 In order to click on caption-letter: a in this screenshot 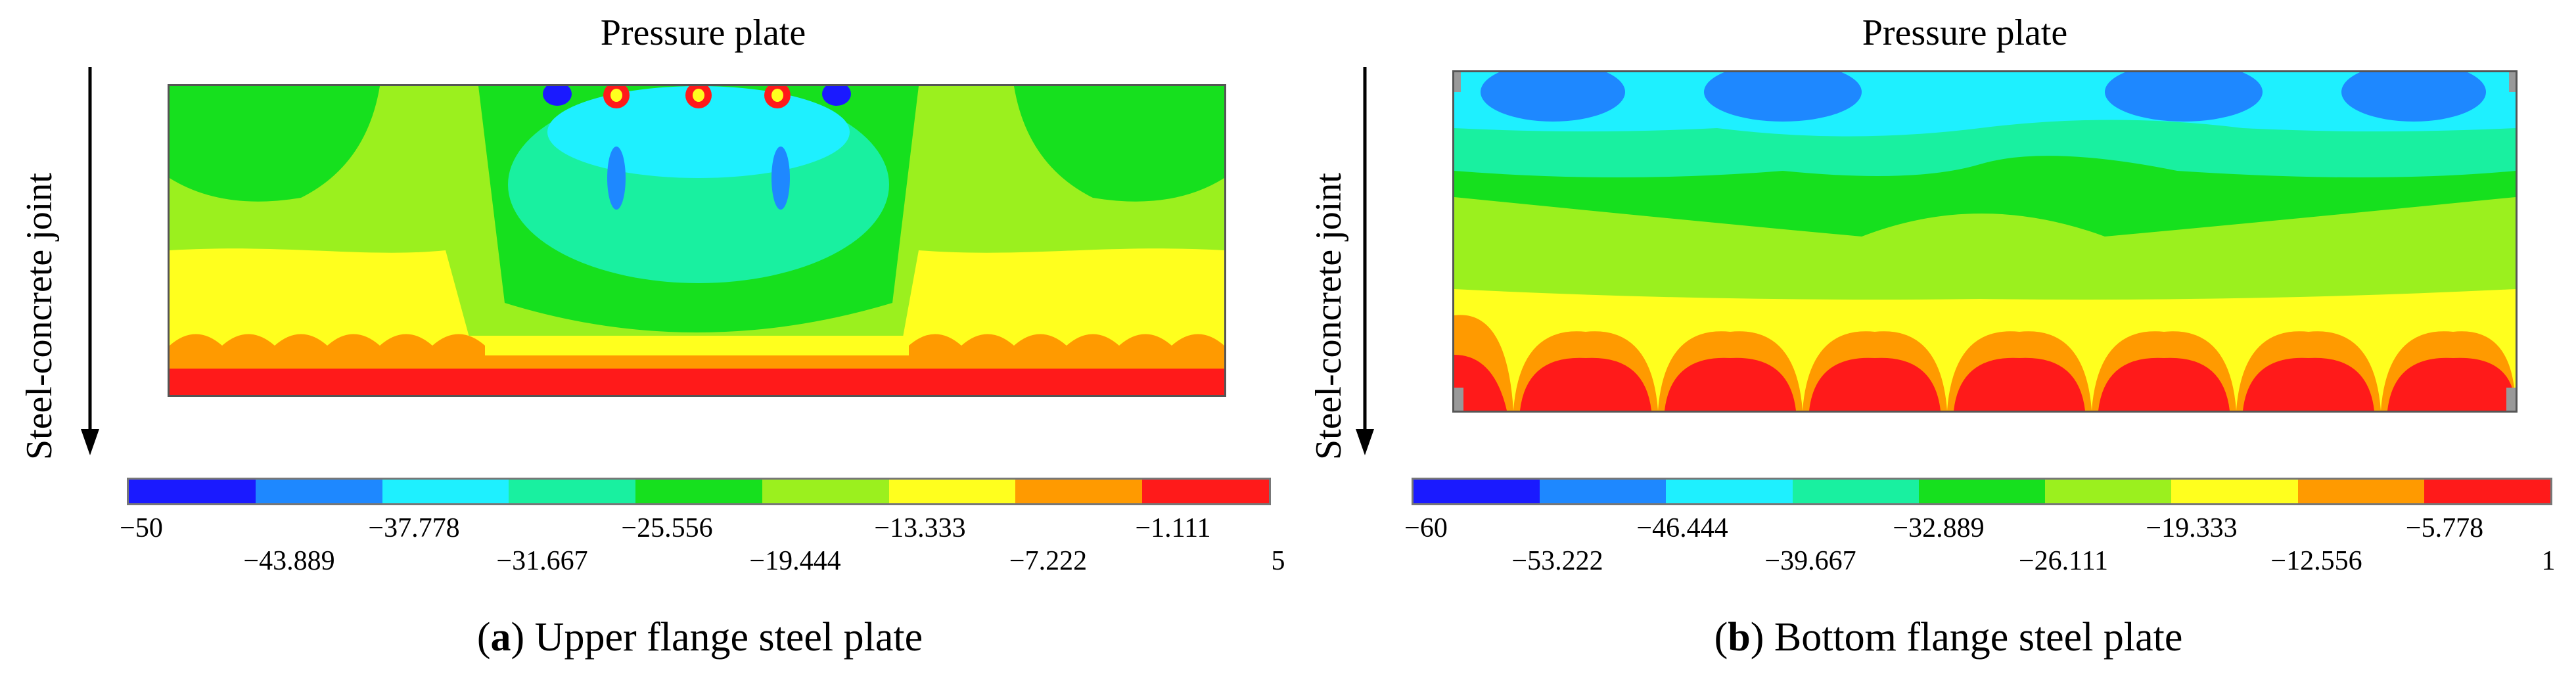, I will do `click(501, 637)`.